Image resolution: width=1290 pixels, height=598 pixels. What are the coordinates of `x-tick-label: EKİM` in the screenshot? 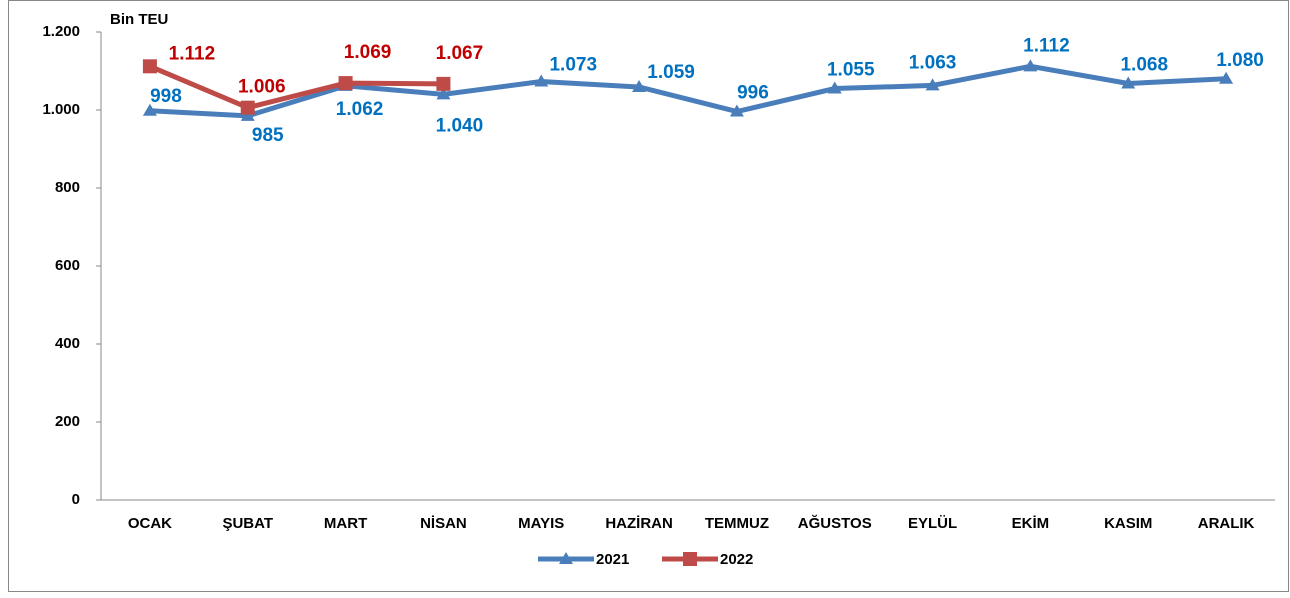 It's located at (1031, 523).